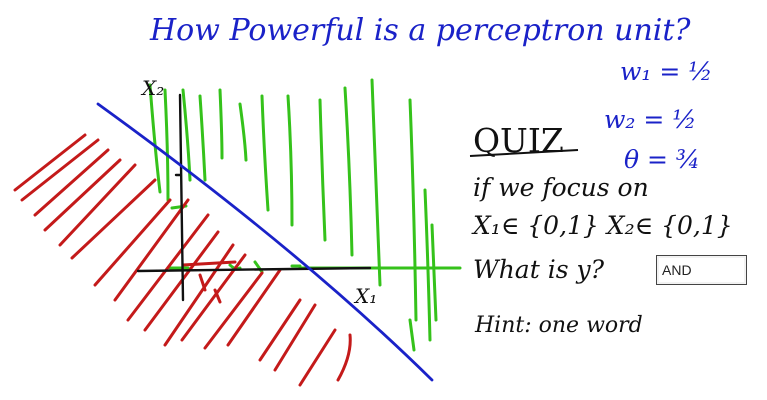  I want to click on x-axis, so click(254, 269).